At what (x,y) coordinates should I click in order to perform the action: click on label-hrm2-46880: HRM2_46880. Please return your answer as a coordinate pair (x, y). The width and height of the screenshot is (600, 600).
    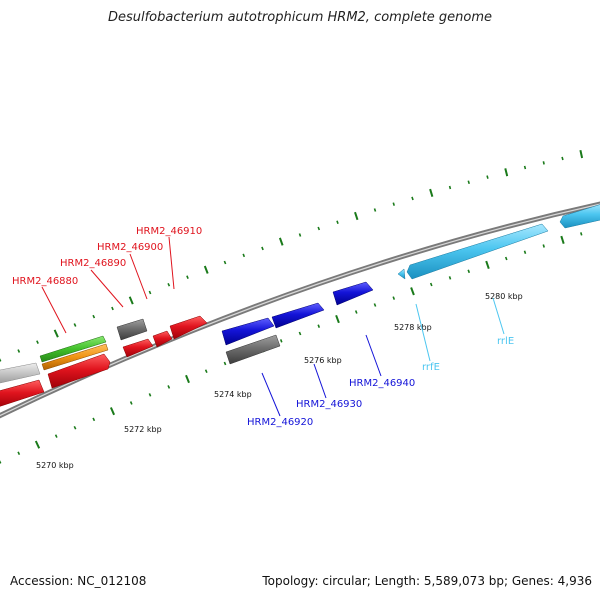
    Looking at the image, I should click on (45, 281).